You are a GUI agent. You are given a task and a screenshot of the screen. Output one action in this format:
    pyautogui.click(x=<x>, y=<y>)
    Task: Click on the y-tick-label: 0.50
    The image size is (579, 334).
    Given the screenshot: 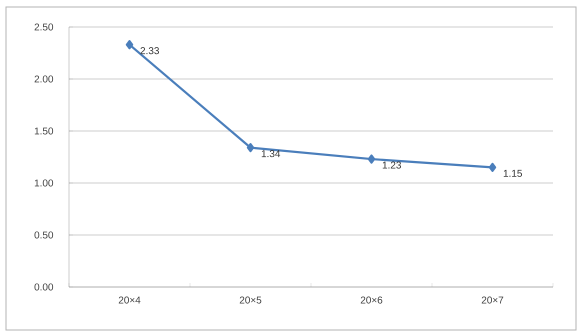 What is the action you would take?
    pyautogui.click(x=44, y=235)
    